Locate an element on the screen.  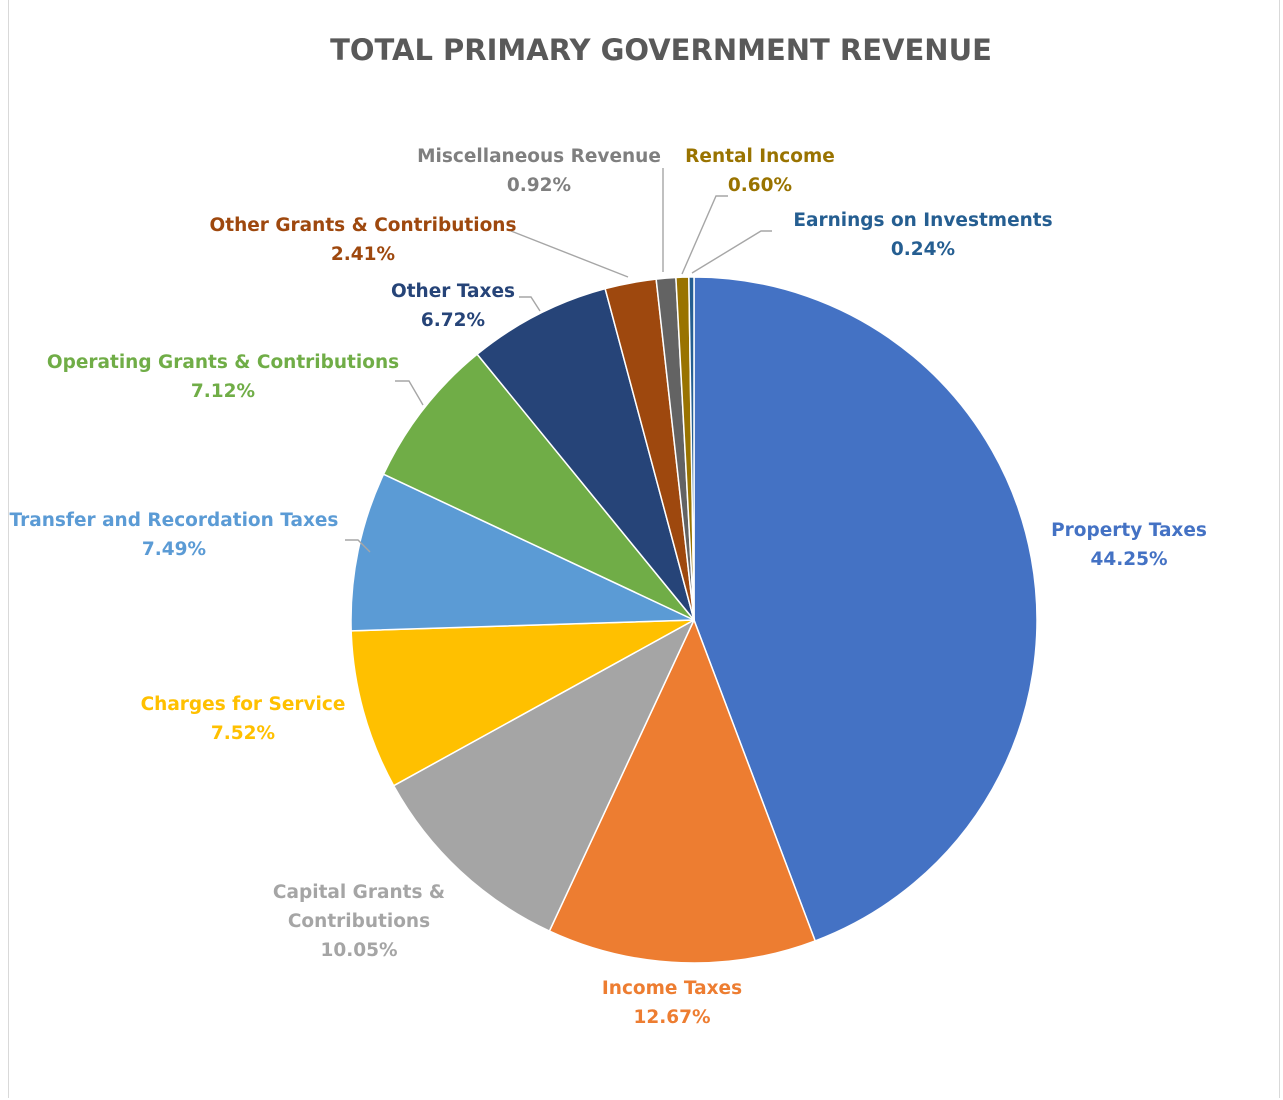
slice-name: Earnings on Investments is located at coordinates (922, 220).